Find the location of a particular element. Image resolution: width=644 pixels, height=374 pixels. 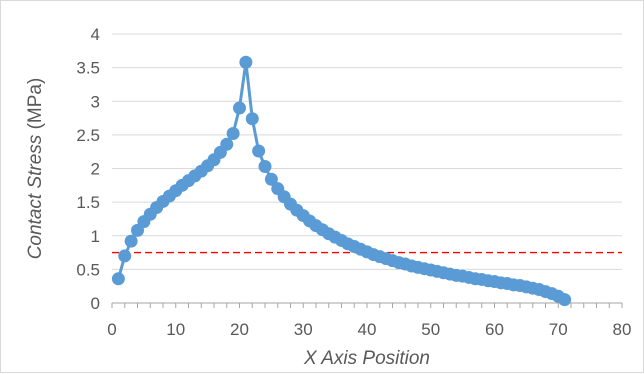

y-axis-title-unit: (MPa) is located at coordinates (35, 106).